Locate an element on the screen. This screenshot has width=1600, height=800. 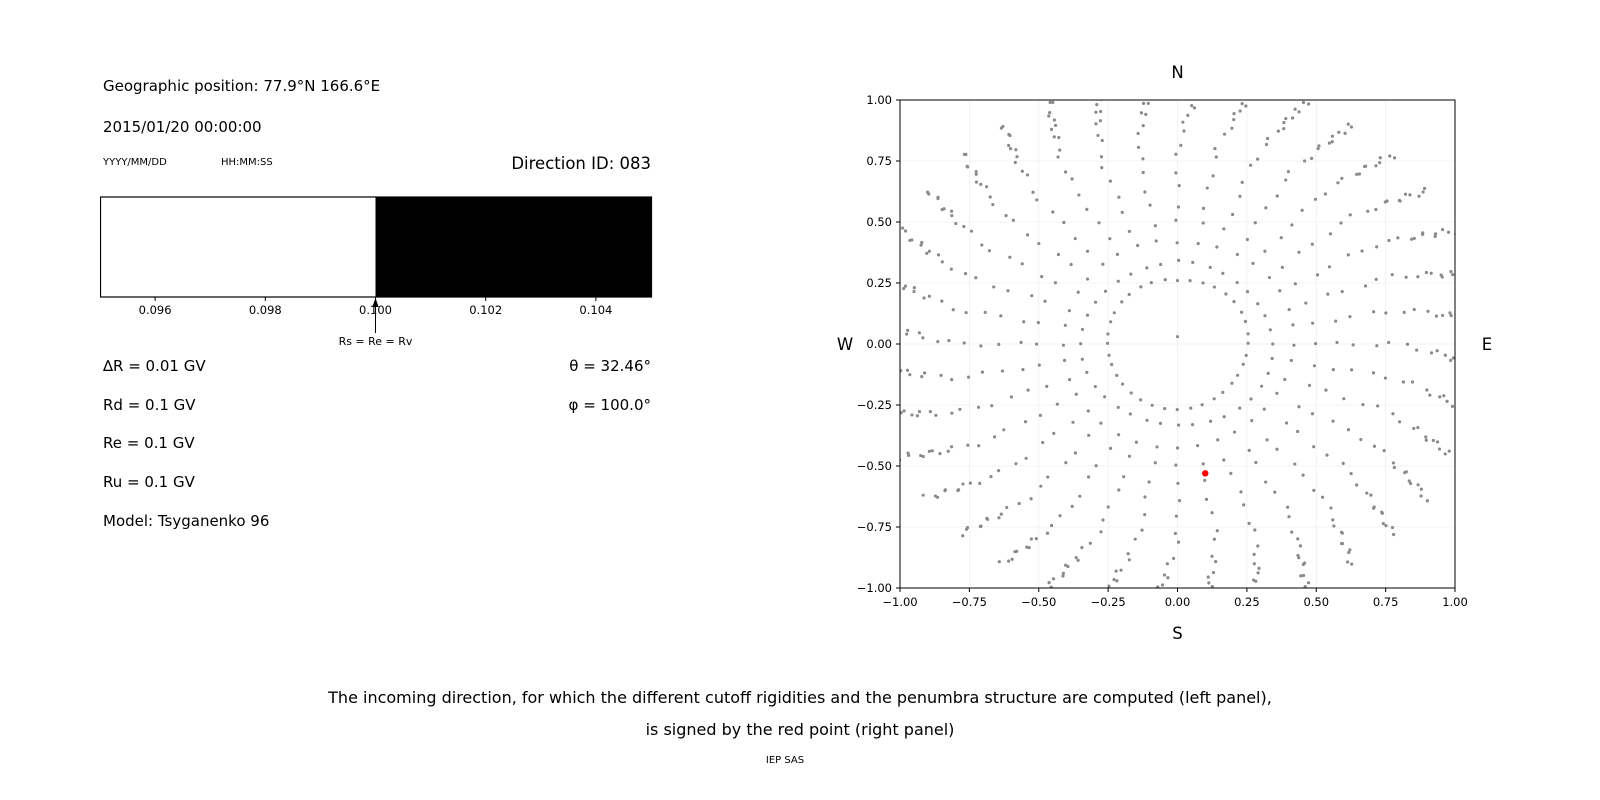
svg-text: 0.098 is located at coordinates (265, 310).